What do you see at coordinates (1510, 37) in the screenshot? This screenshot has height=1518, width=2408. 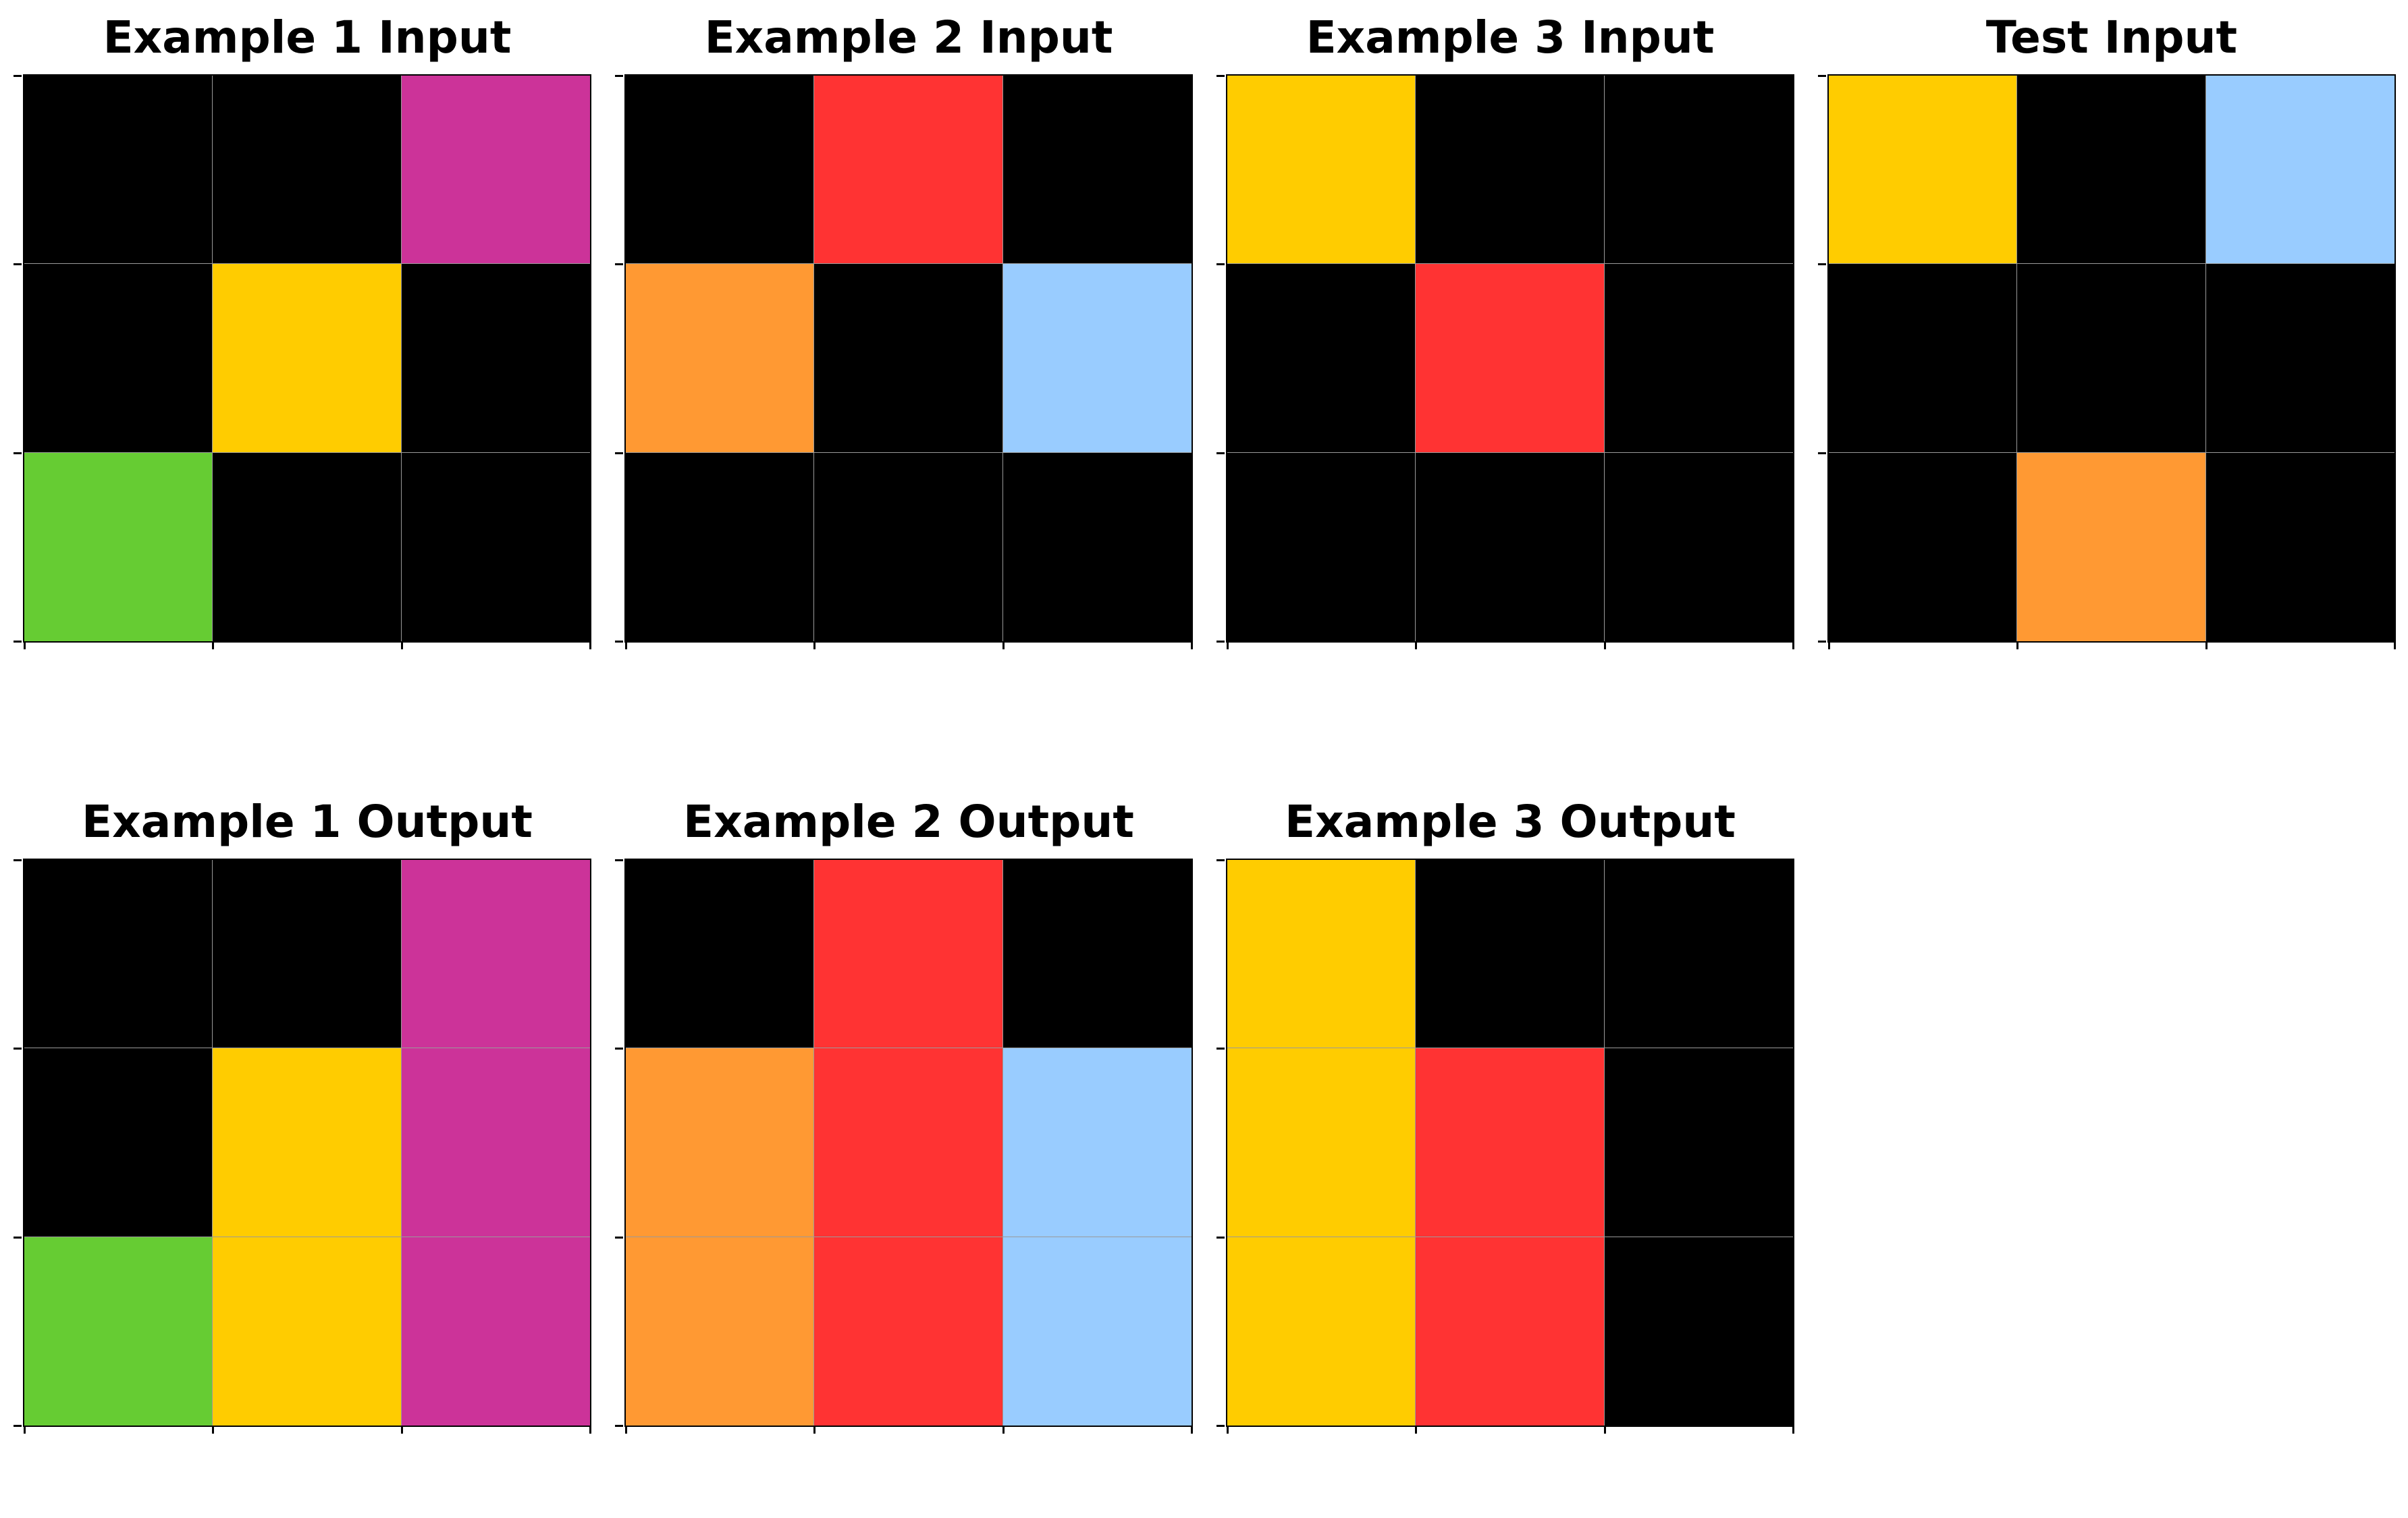 I see `panel-title: Example 3 Input` at bounding box center [1510, 37].